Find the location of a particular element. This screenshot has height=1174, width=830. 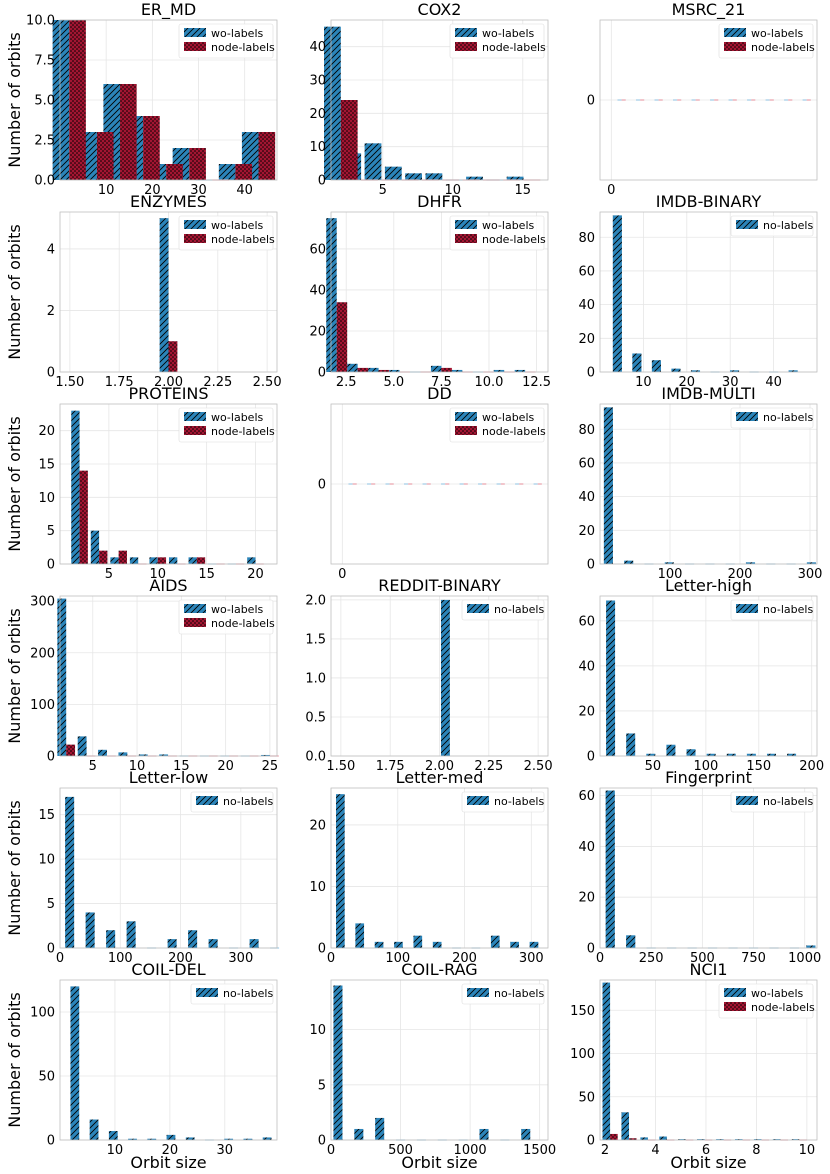

legend-label: node-labels is located at coordinates (514, 47).